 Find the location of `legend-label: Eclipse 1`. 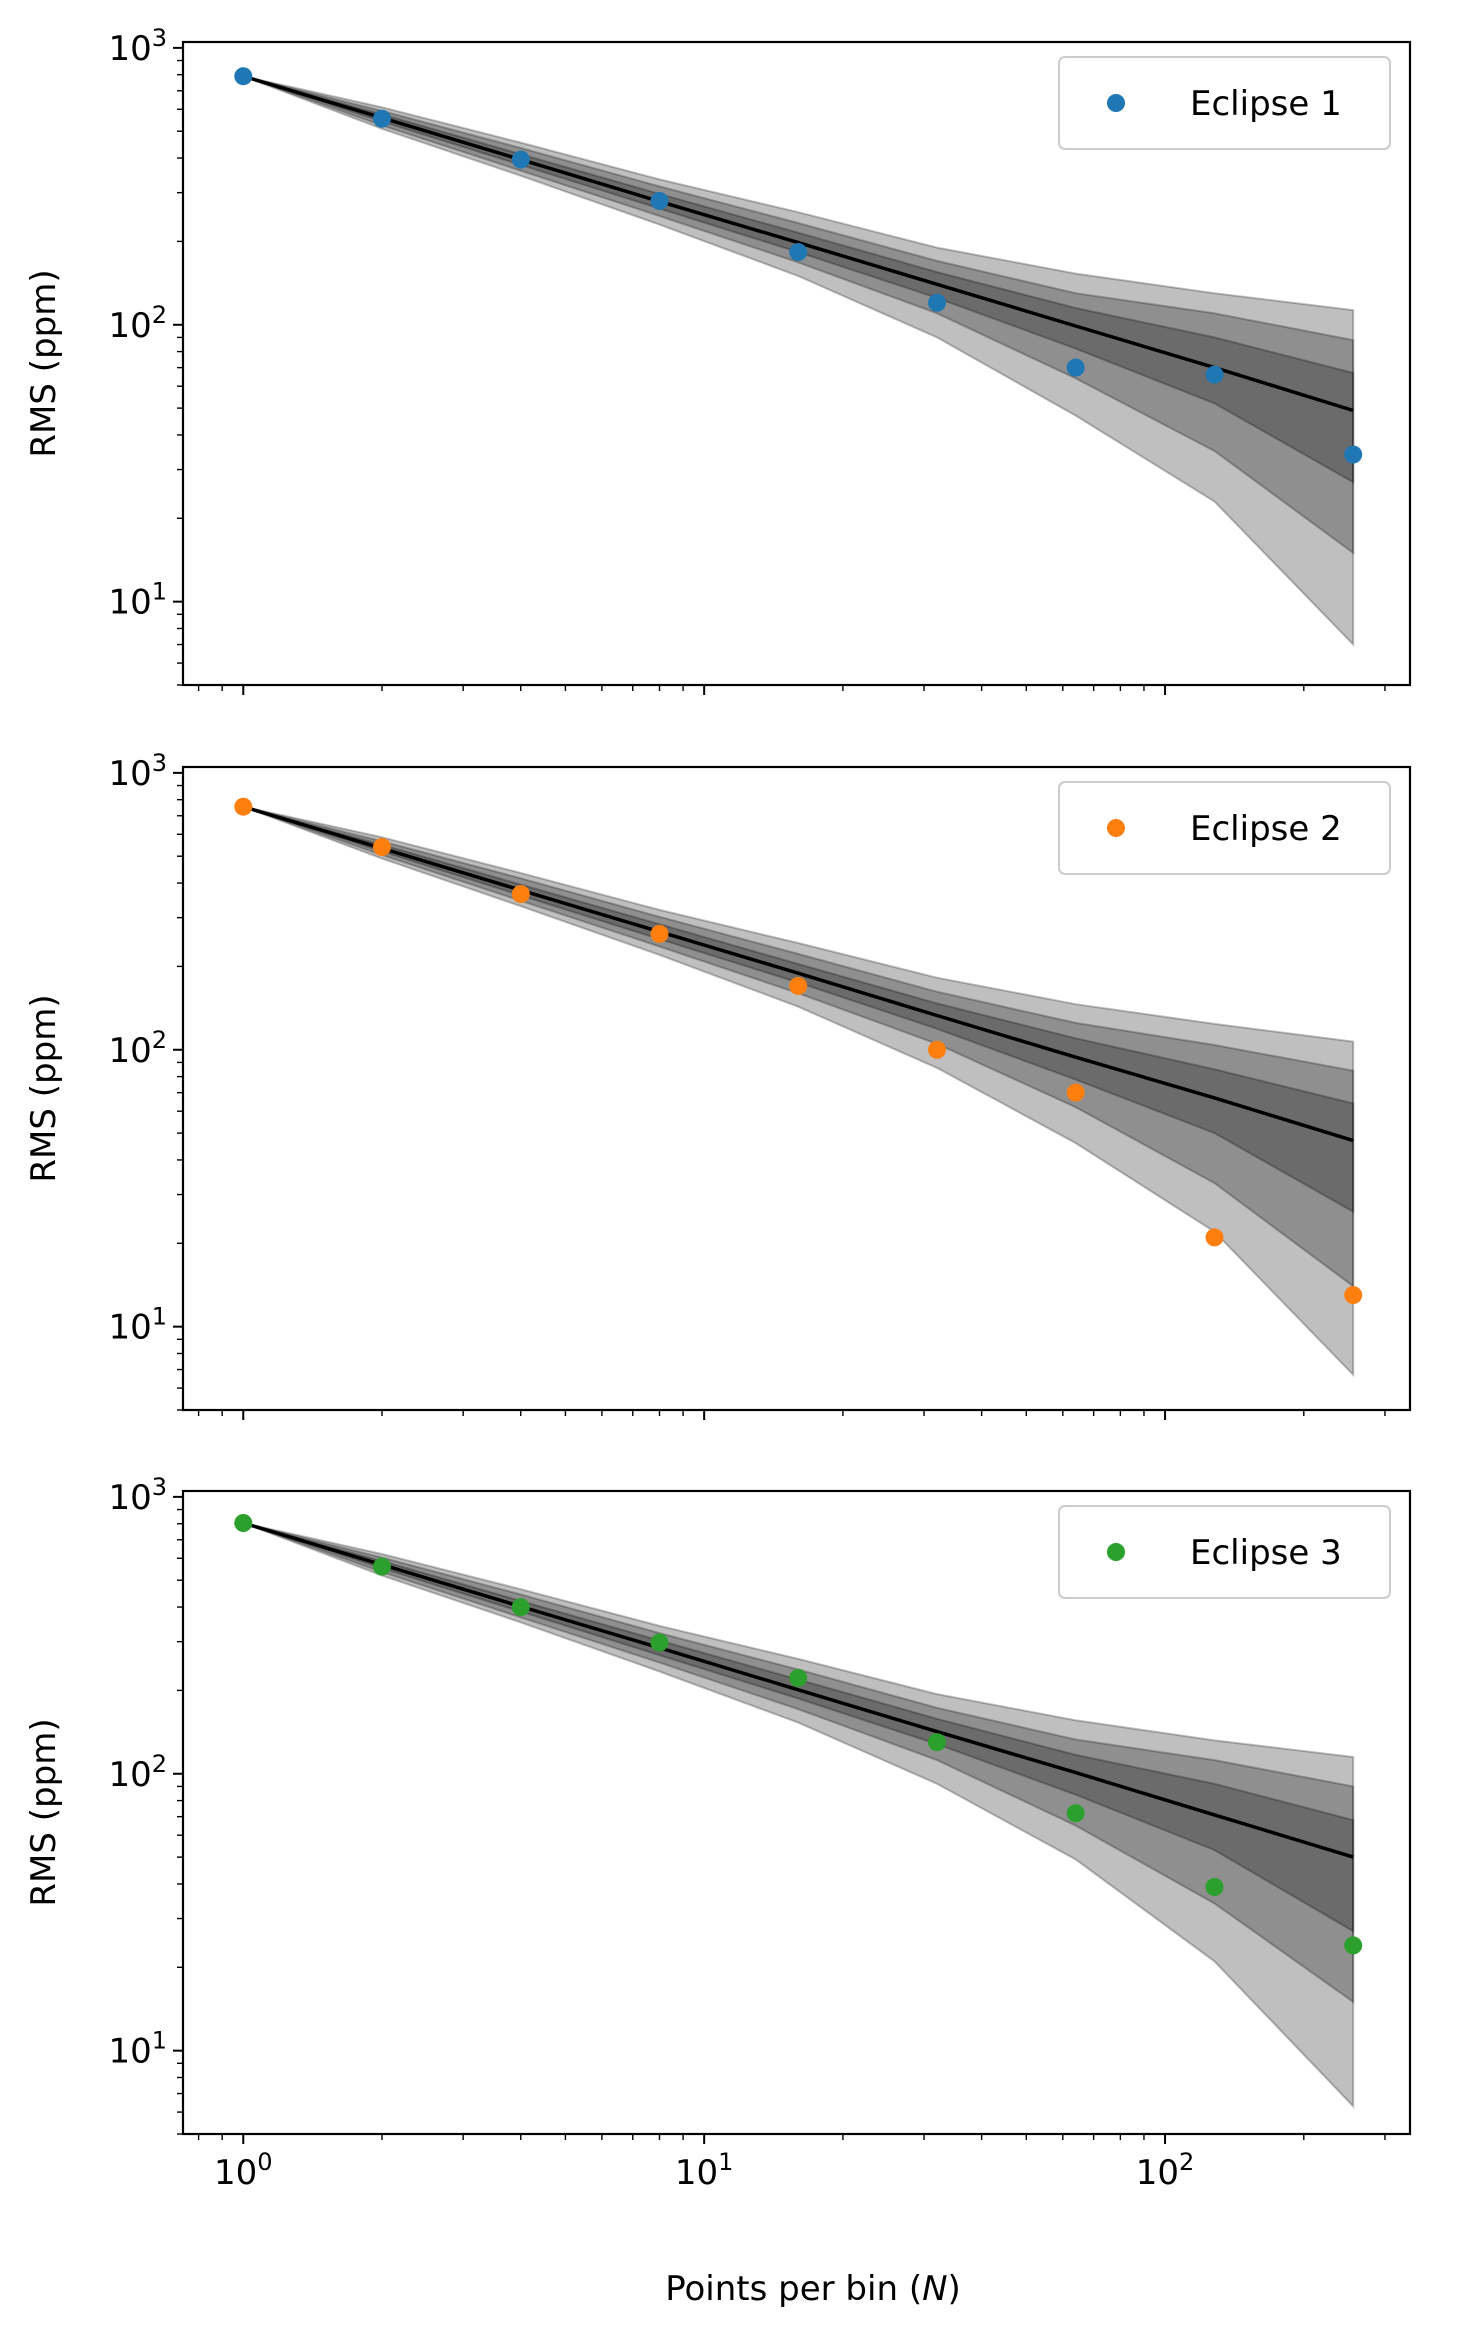

legend-label: Eclipse 1 is located at coordinates (1266, 104).